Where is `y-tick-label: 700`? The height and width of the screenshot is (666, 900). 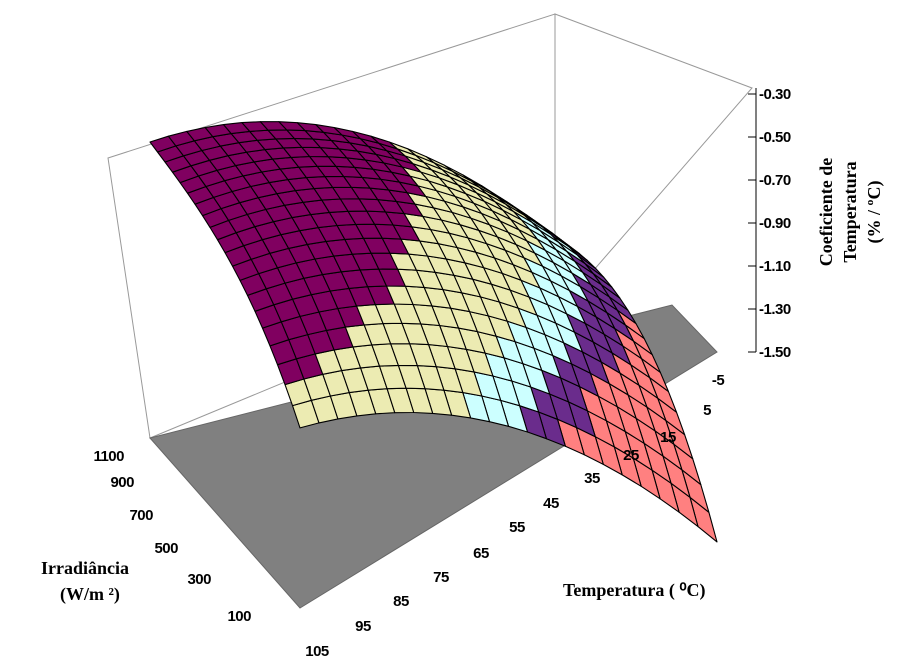 y-tick-label: 700 is located at coordinates (141, 515).